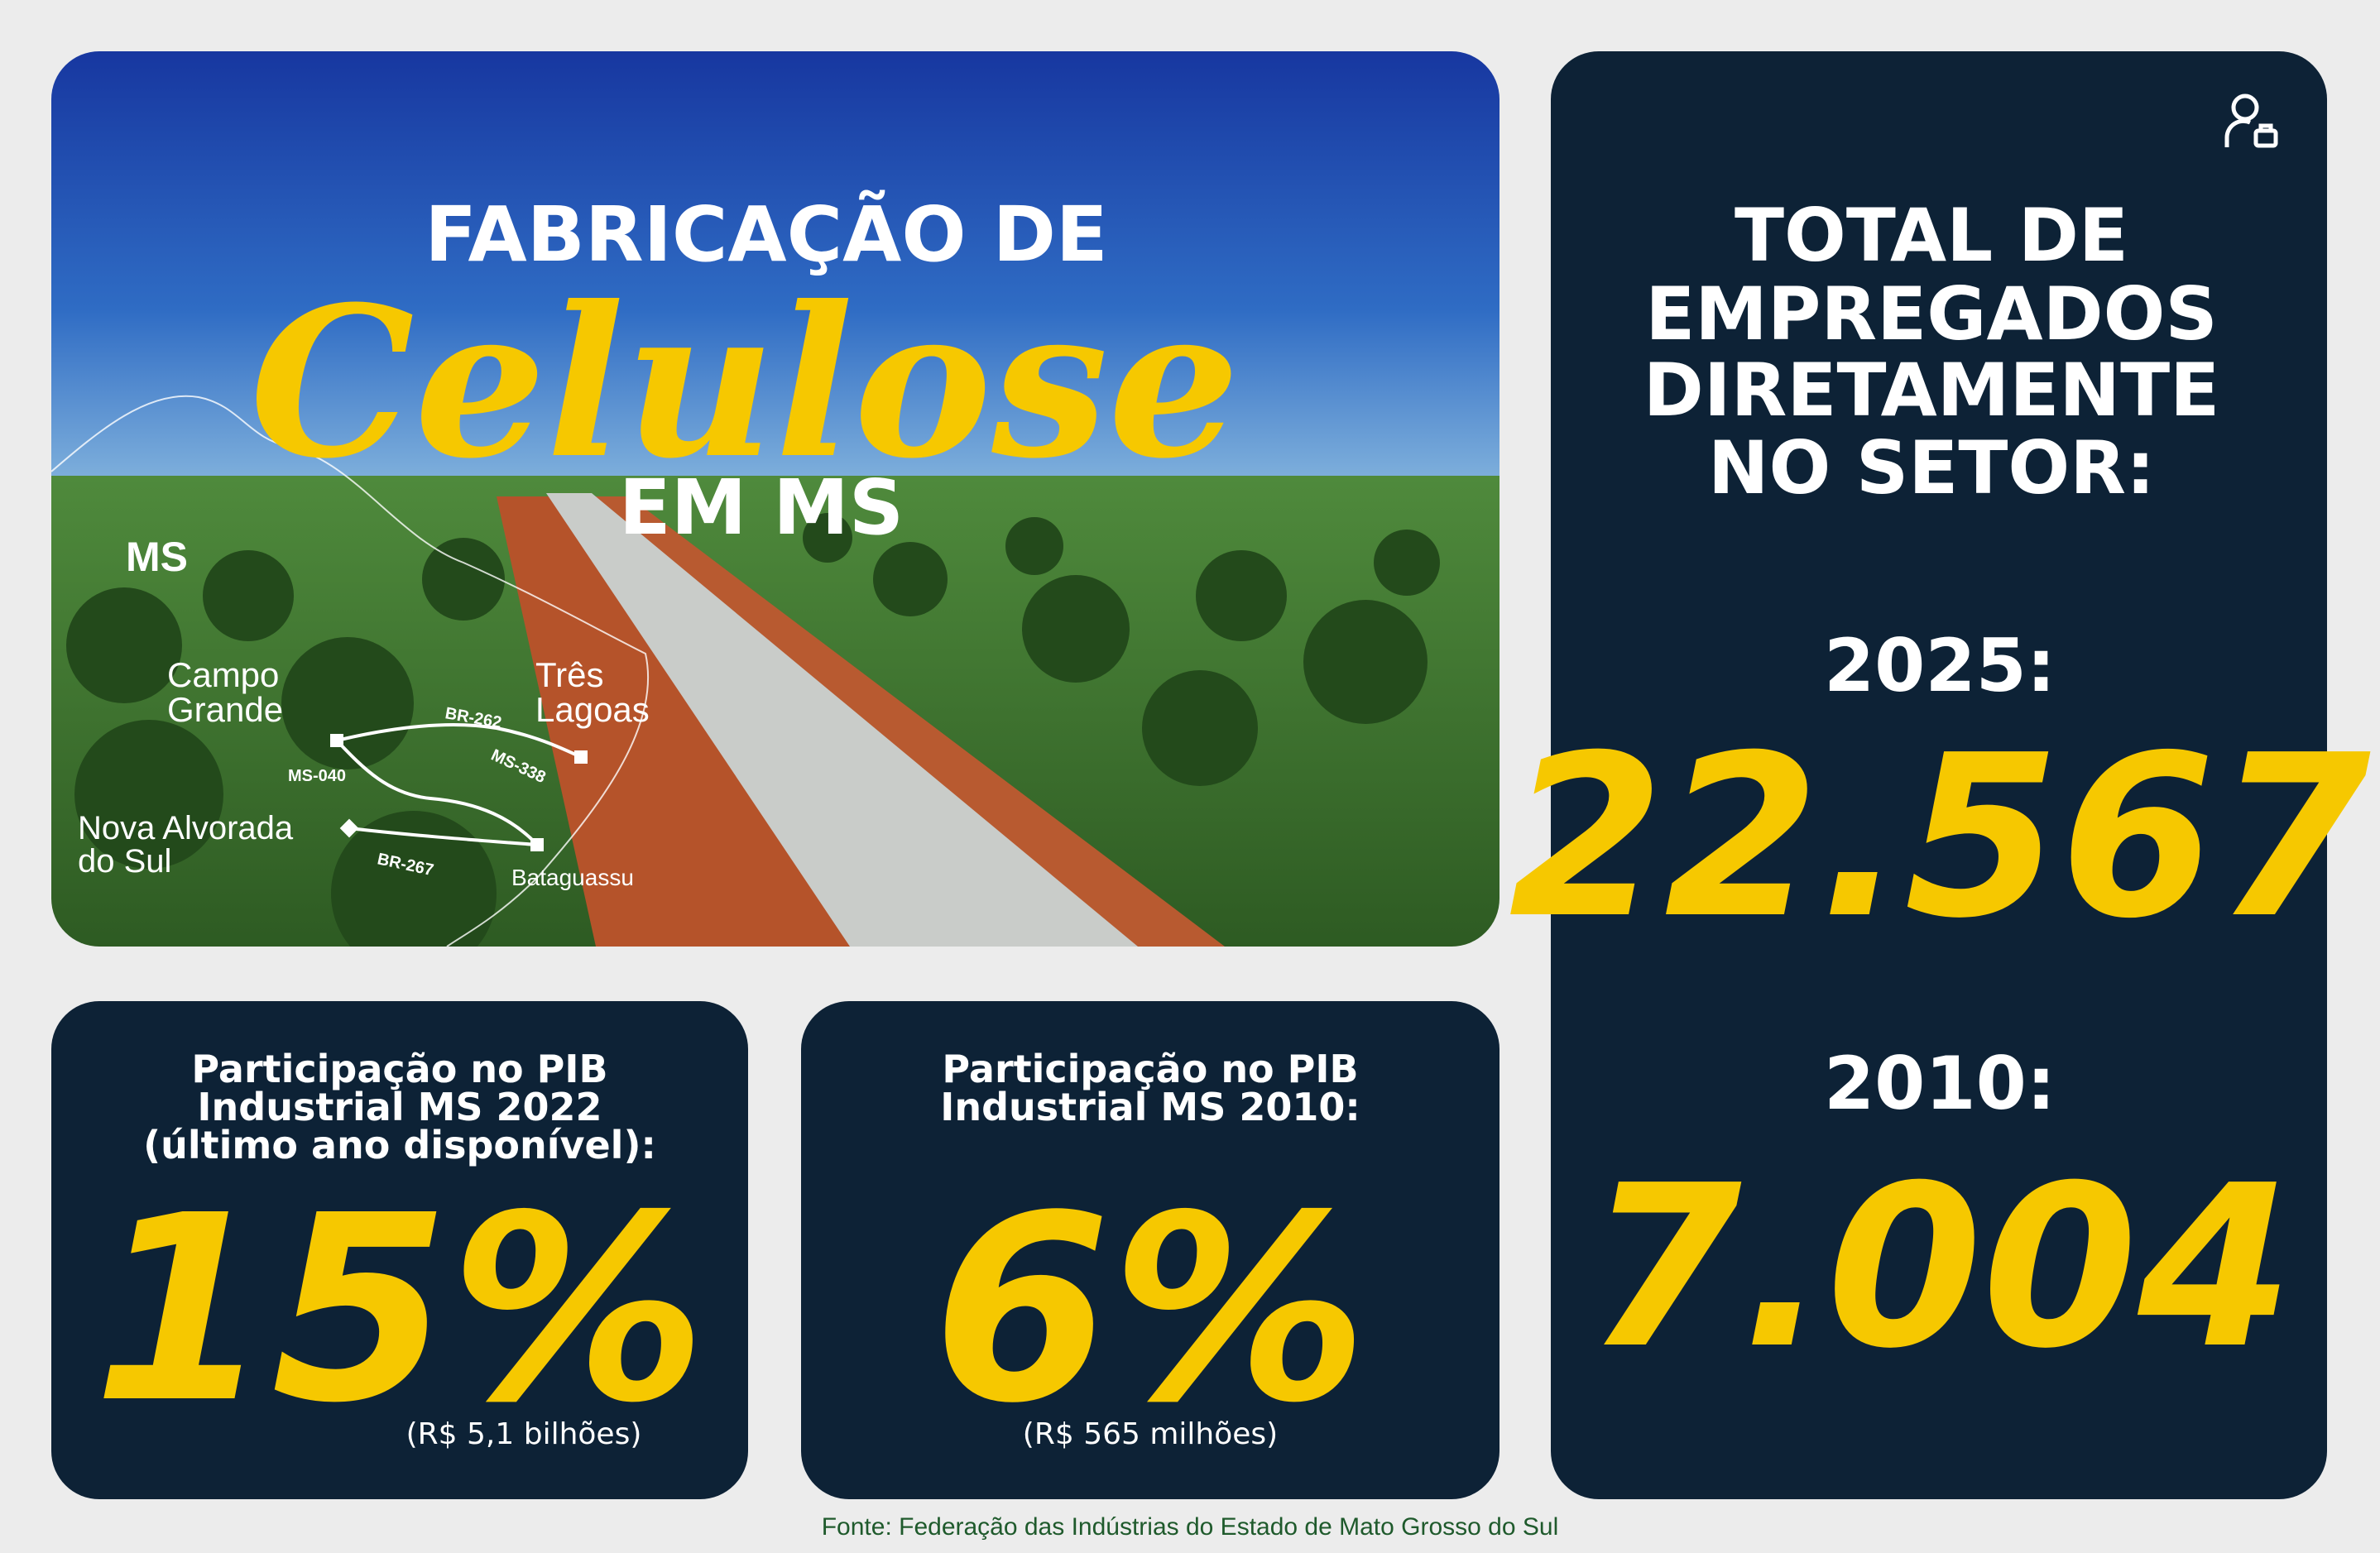 Image resolution: width=2380 pixels, height=1553 pixels. I want to click on hero-title-script: Celulose, so click(745, 382).